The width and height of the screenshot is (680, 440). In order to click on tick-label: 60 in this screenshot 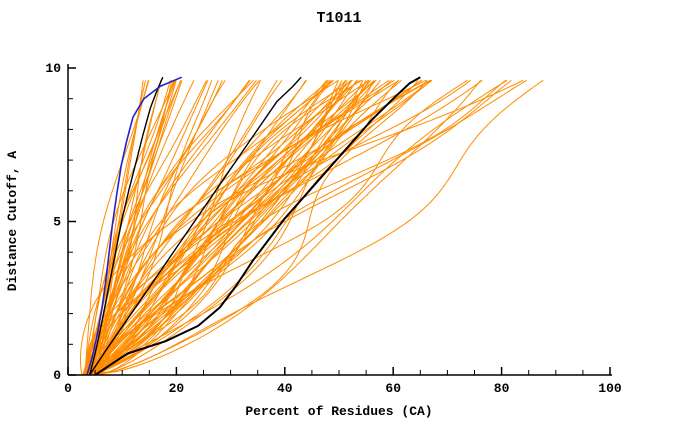, I will do `click(393, 388)`.